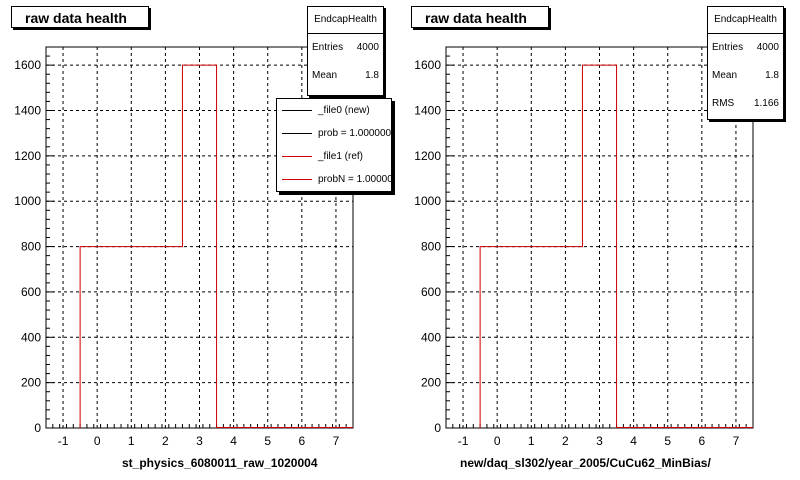  I want to click on left-histogram-outline, so click(148, 246).